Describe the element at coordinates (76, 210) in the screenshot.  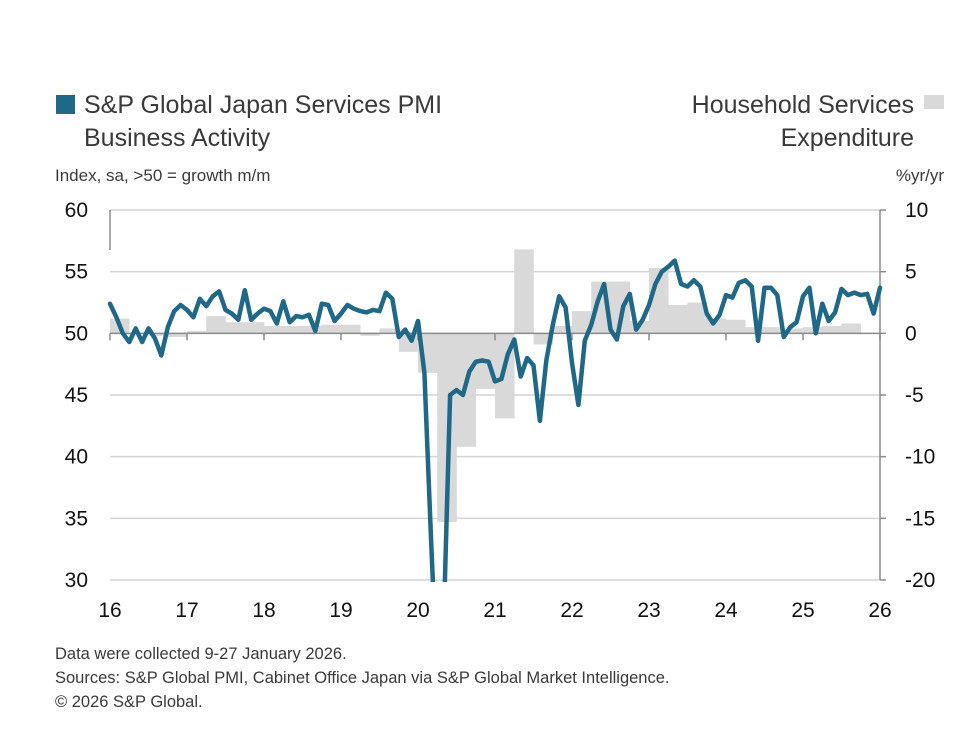
I see `y-tick-label-left: 60` at that location.